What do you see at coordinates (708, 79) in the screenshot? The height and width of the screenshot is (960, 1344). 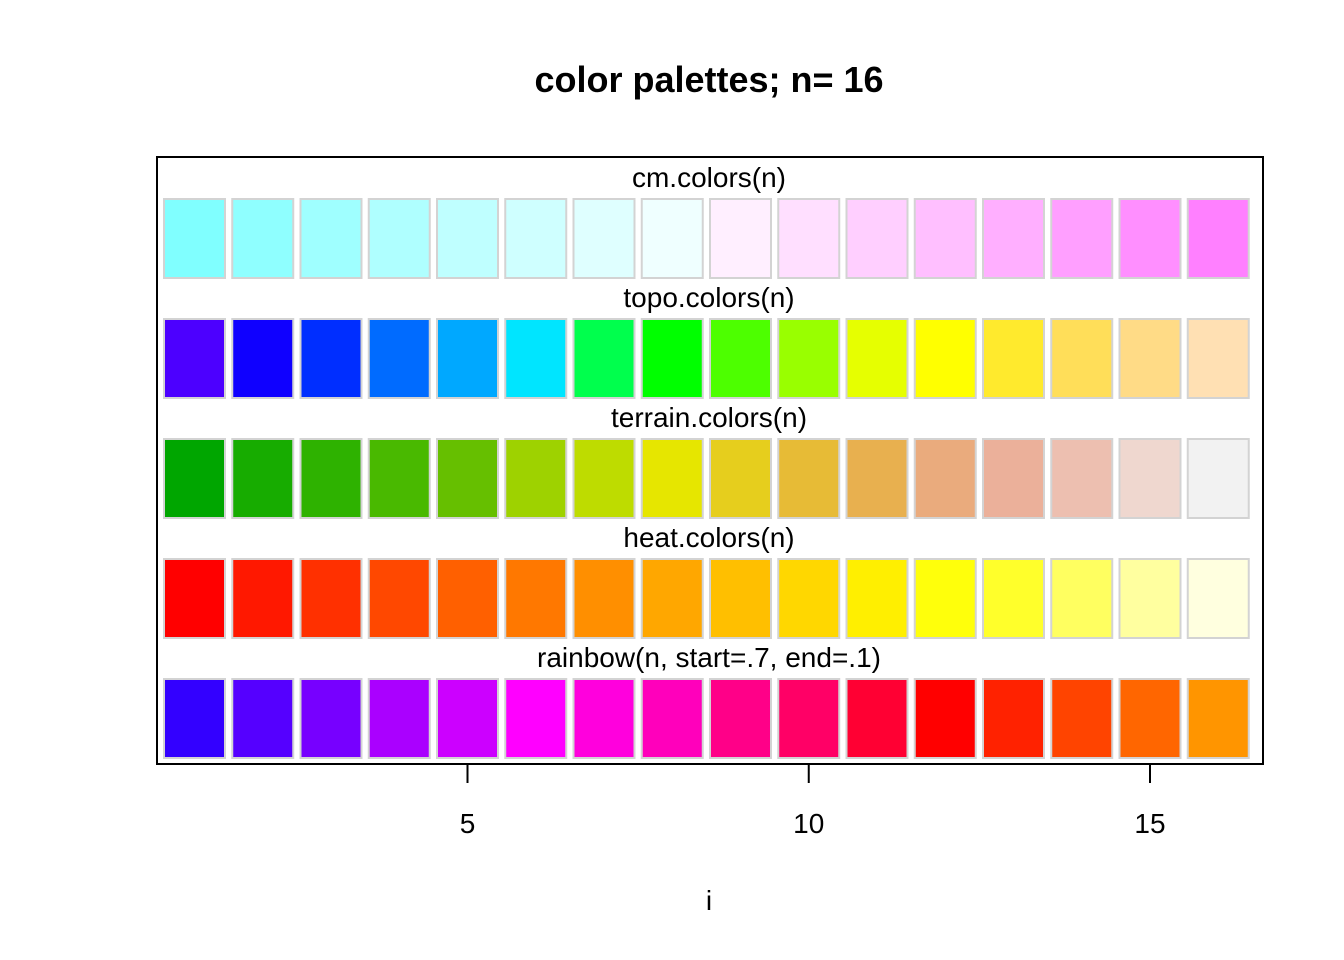 I see `chart-title: color palettes; n= 16` at bounding box center [708, 79].